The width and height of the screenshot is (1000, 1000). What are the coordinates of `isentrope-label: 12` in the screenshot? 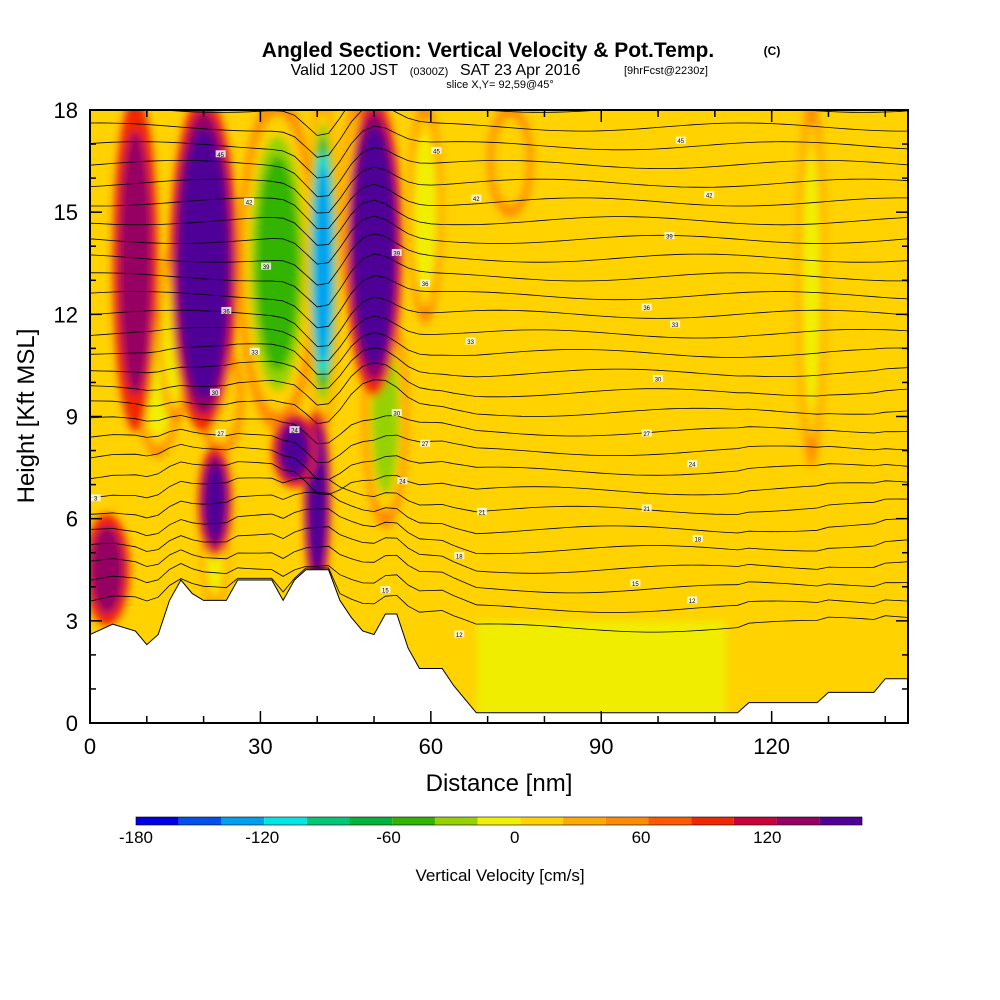 It's located at (692, 602).